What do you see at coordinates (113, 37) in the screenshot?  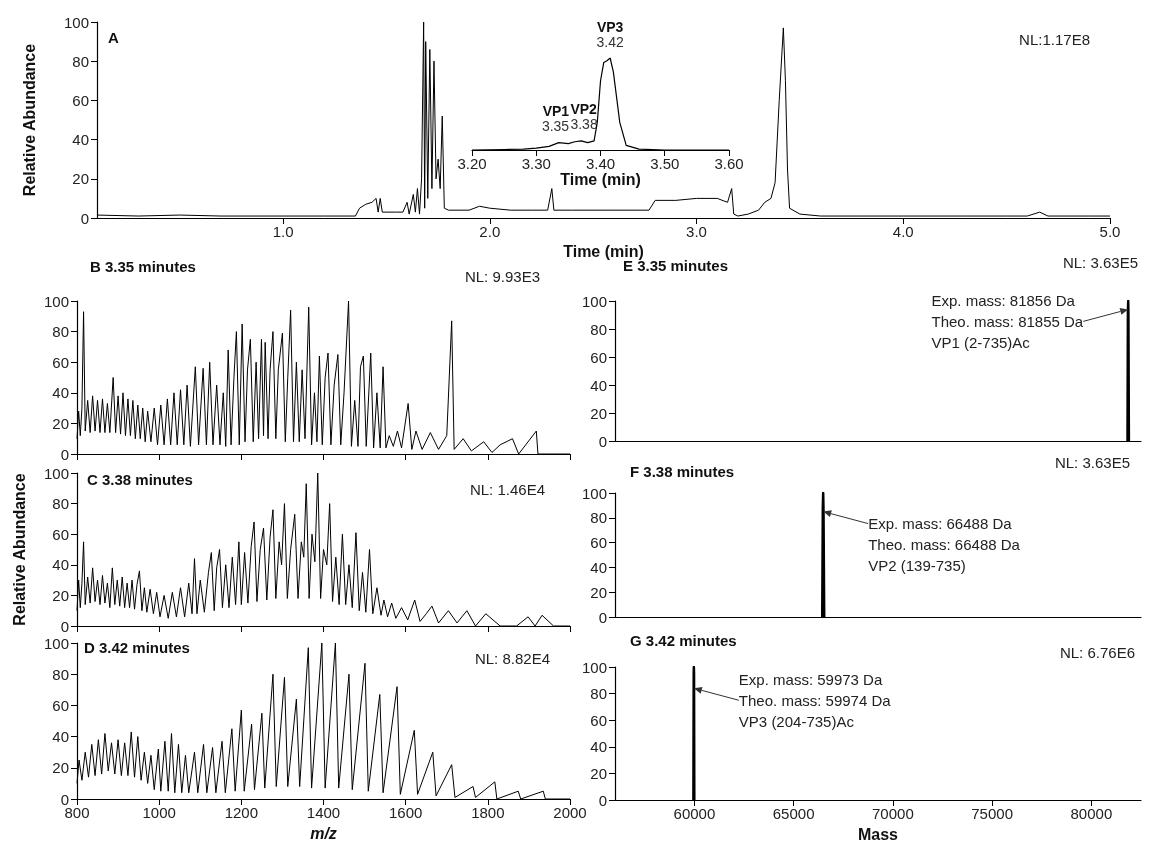 I see `text: A` at bounding box center [113, 37].